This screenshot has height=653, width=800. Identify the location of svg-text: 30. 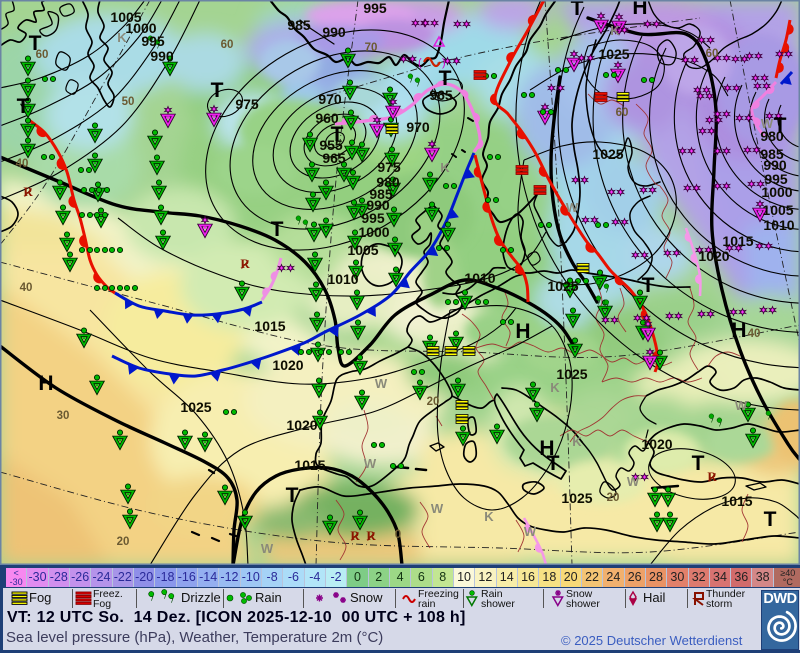
(63, 416).